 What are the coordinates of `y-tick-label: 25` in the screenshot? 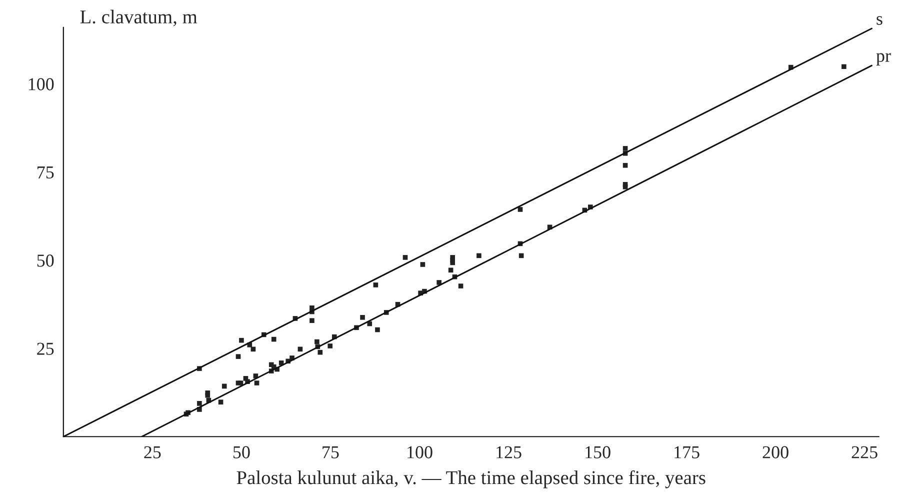 It's located at (45, 348).